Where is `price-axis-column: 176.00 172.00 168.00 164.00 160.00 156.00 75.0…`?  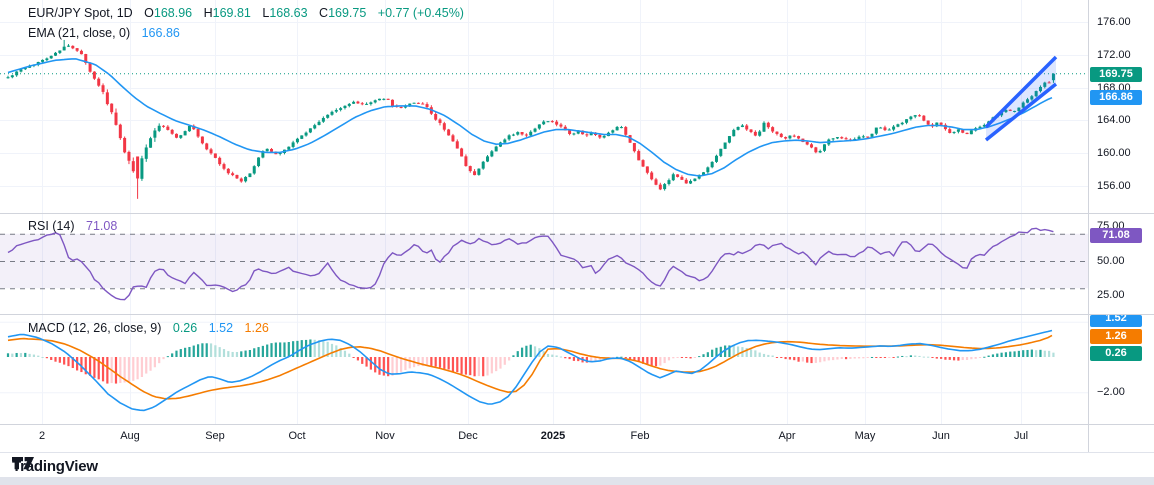 price-axis-column: 176.00 172.00 168.00 164.00 160.00 156.00 75.0… is located at coordinates (1121, 226).